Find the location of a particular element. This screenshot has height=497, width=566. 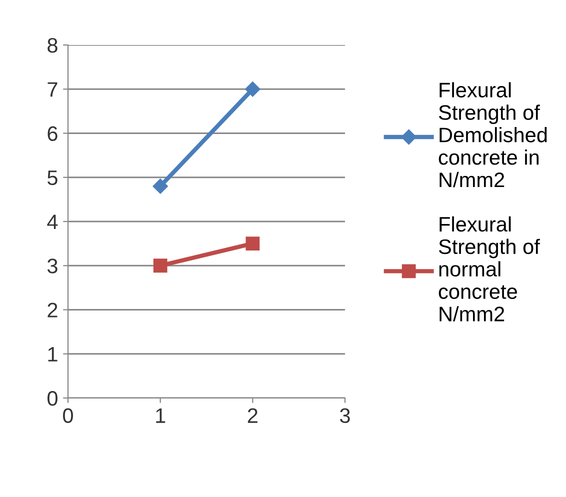

y-tick-label: 5 is located at coordinates (53, 178).